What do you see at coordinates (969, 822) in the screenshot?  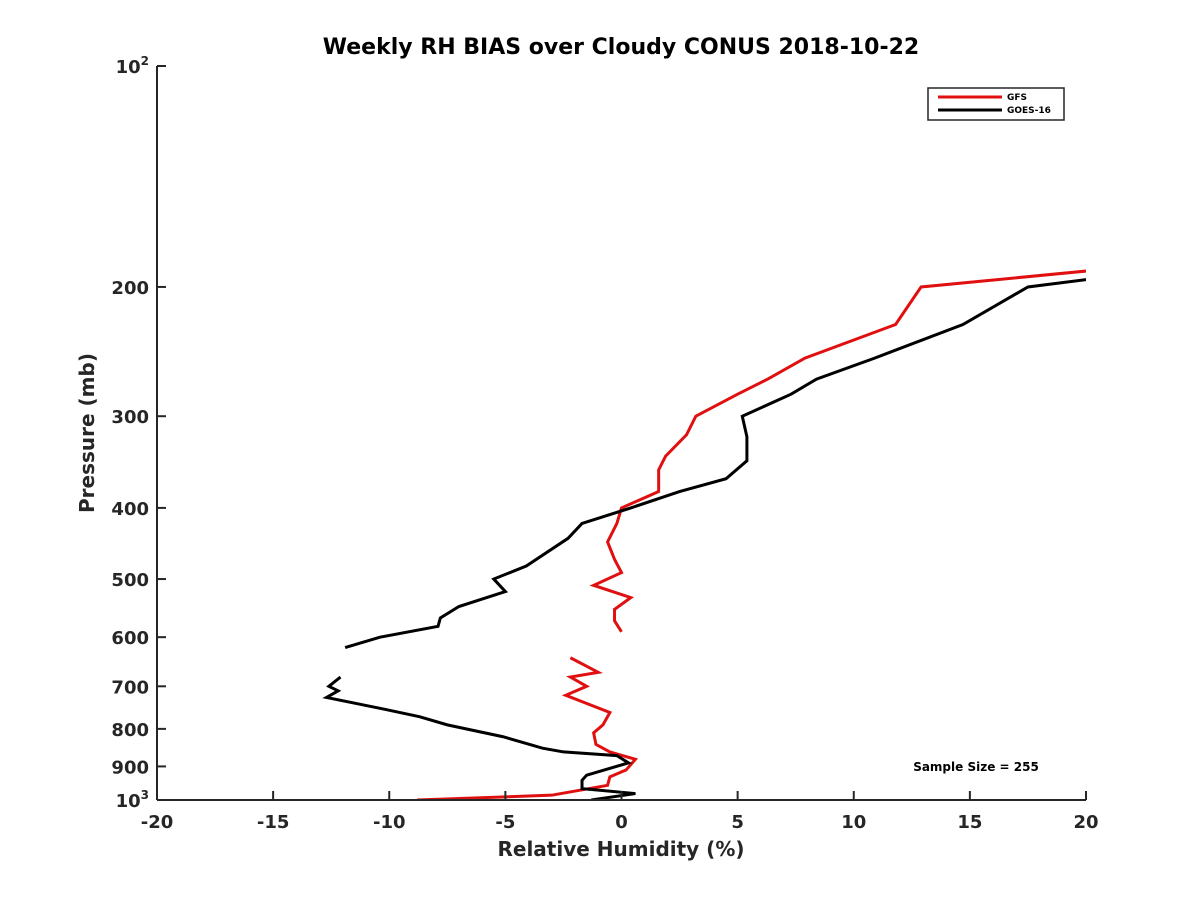 I see `x-tick-label: 15` at bounding box center [969, 822].